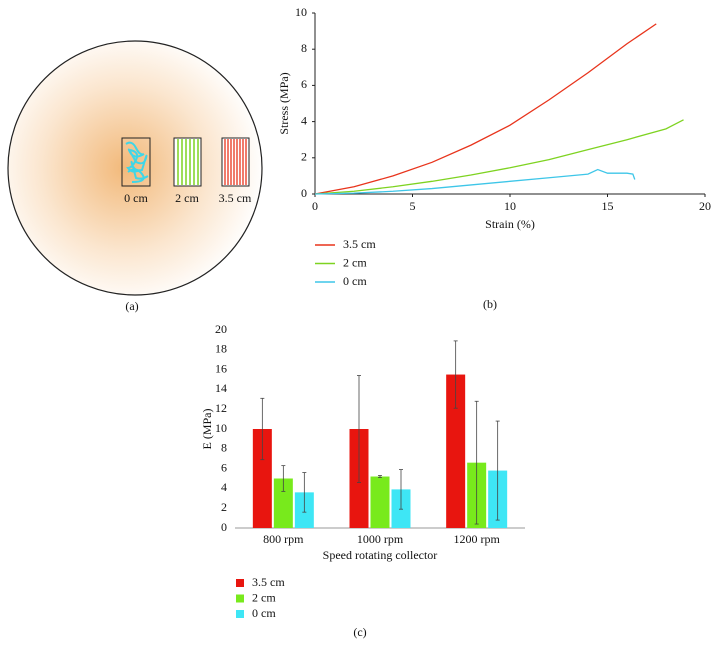 This screenshot has width=719, height=665. Describe the element at coordinates (510, 224) in the screenshot. I see `x-axis-label: Strain (%)` at that location.